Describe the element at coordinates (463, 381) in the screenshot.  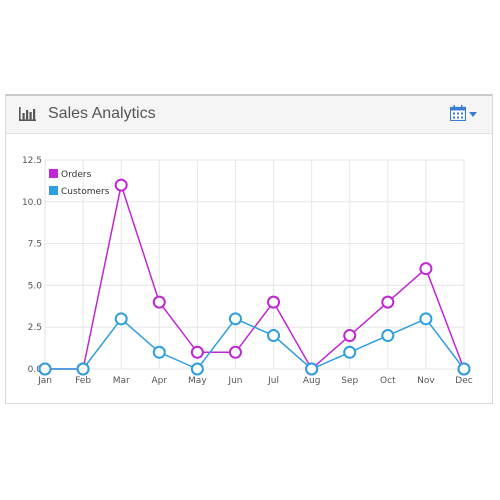
I see `x-tick-label: Dec` at that location.